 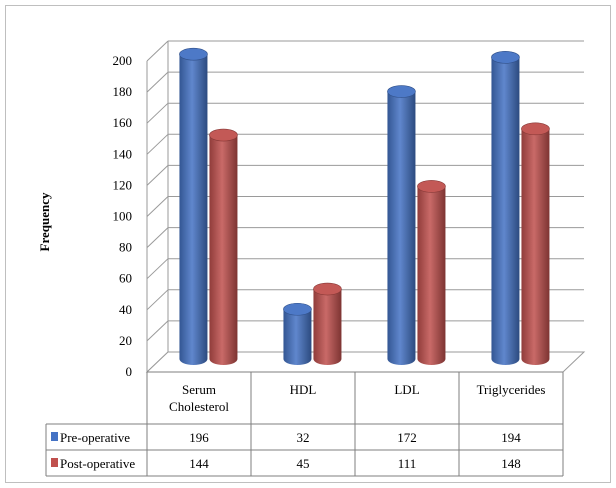 I want to click on table-value: 172, so click(x=407, y=437).